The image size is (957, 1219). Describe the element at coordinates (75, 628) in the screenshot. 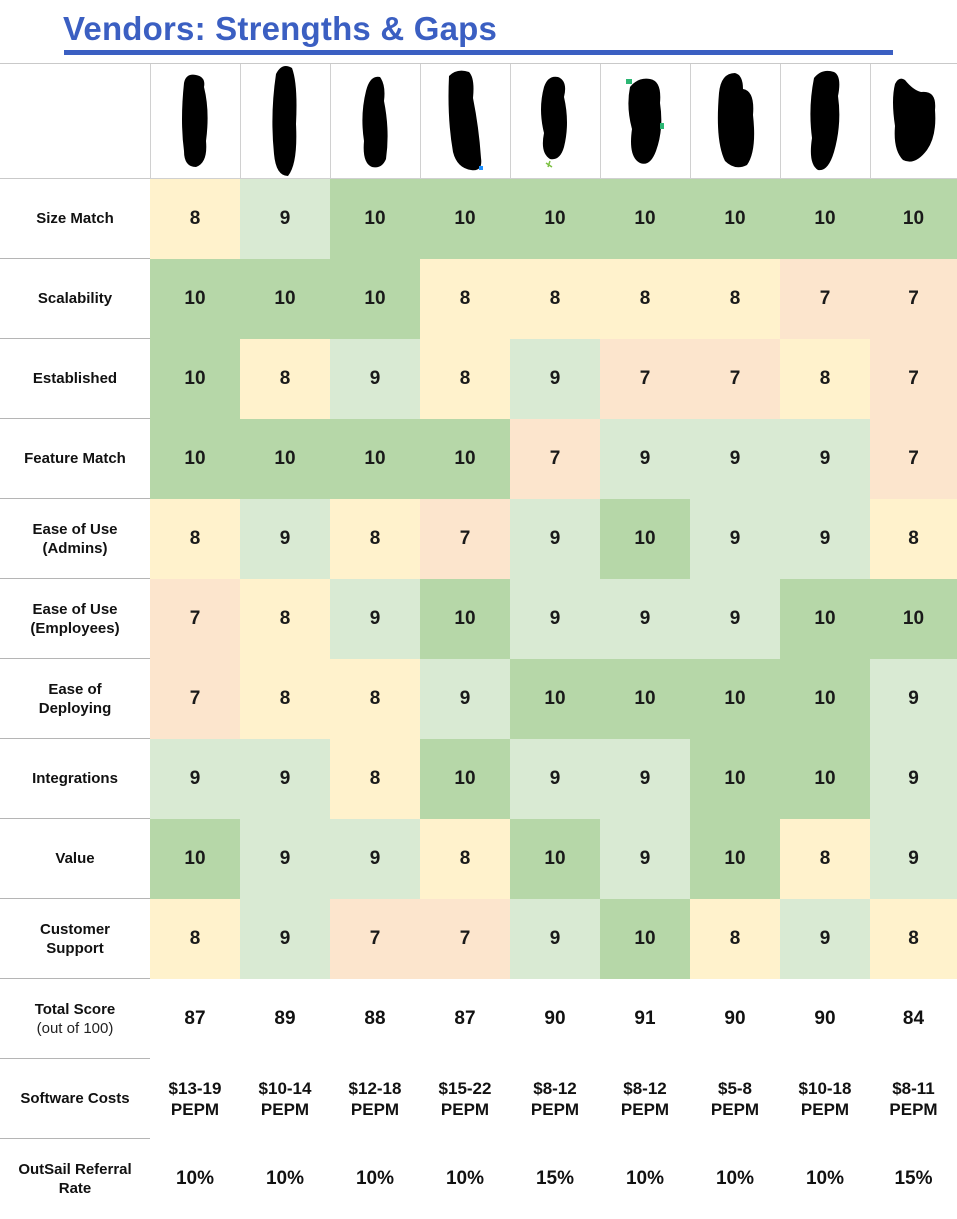

I see `criteria-label-line2: (Employees)` at that location.